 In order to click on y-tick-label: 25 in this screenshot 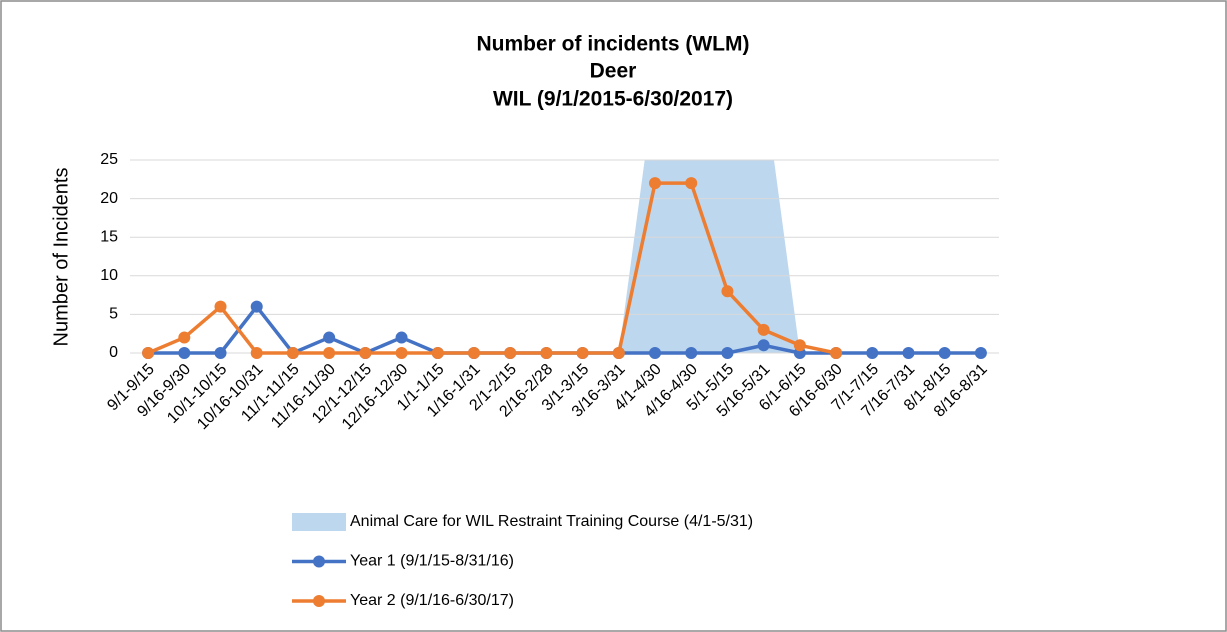, I will do `click(109, 159)`.